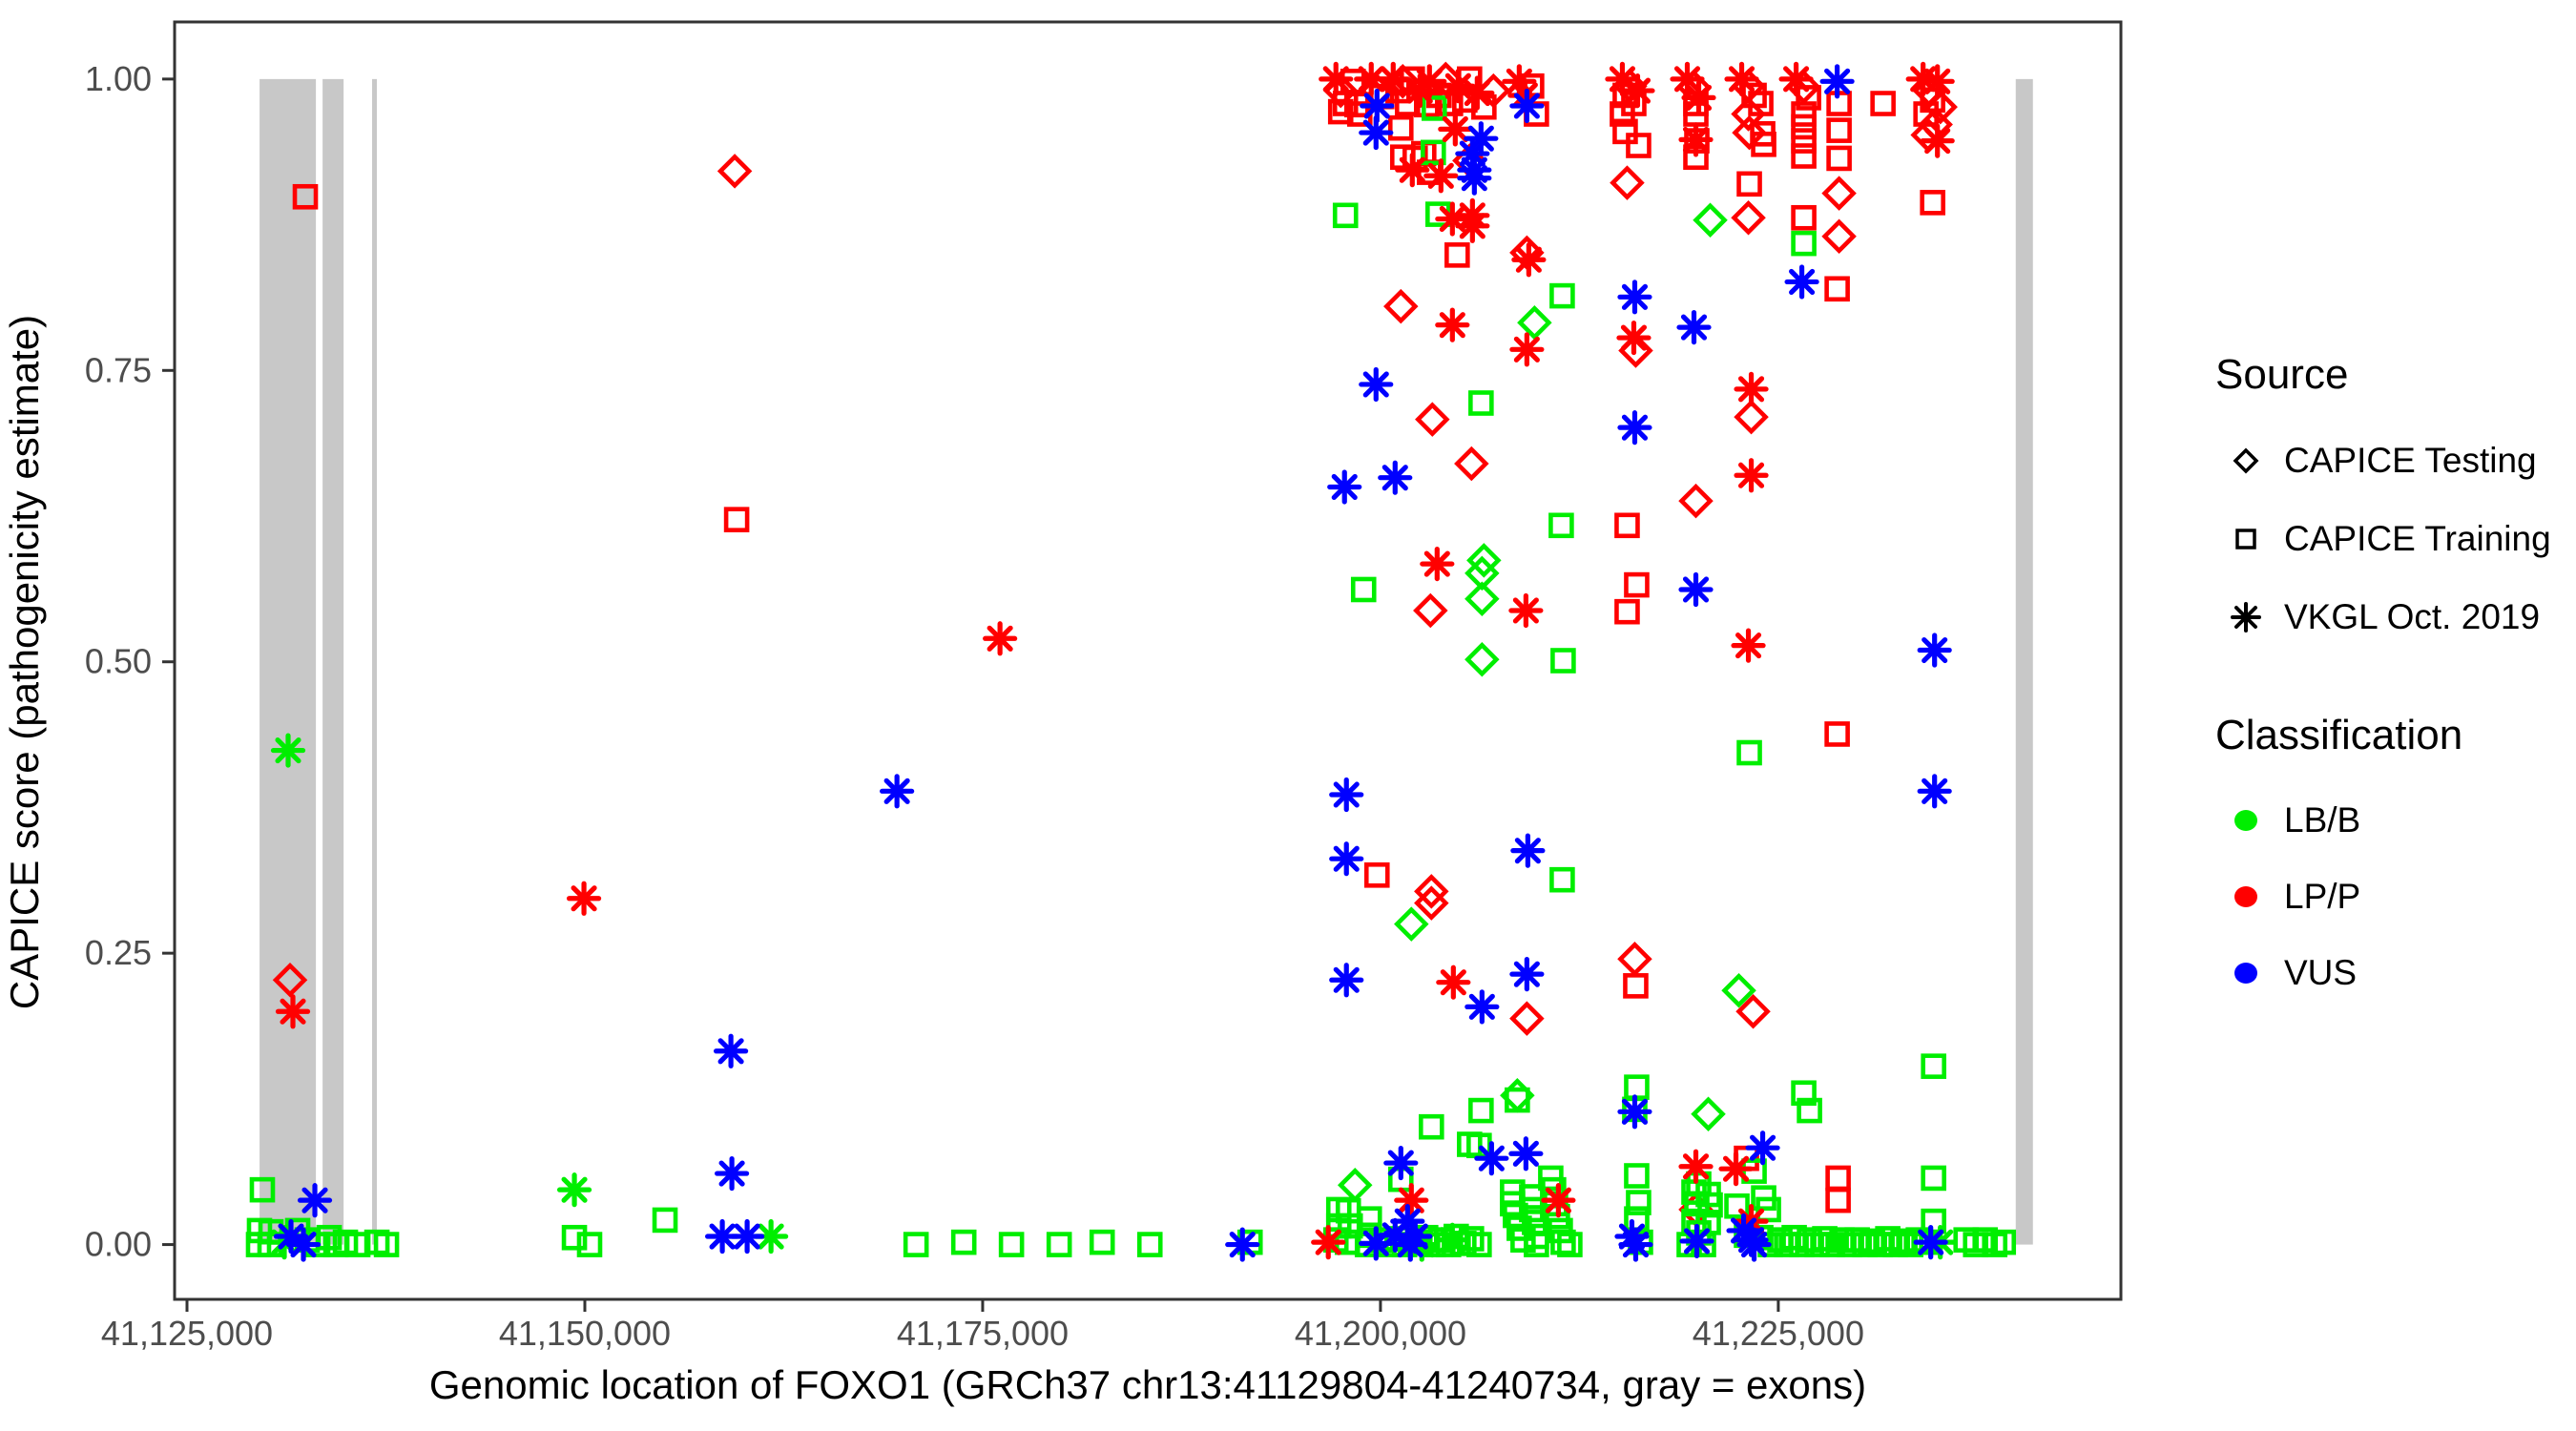 The width and height of the screenshot is (2576, 1431). Describe the element at coordinates (1778, 1333) in the screenshot. I see `x-tick-label: 41,225,000` at that location.